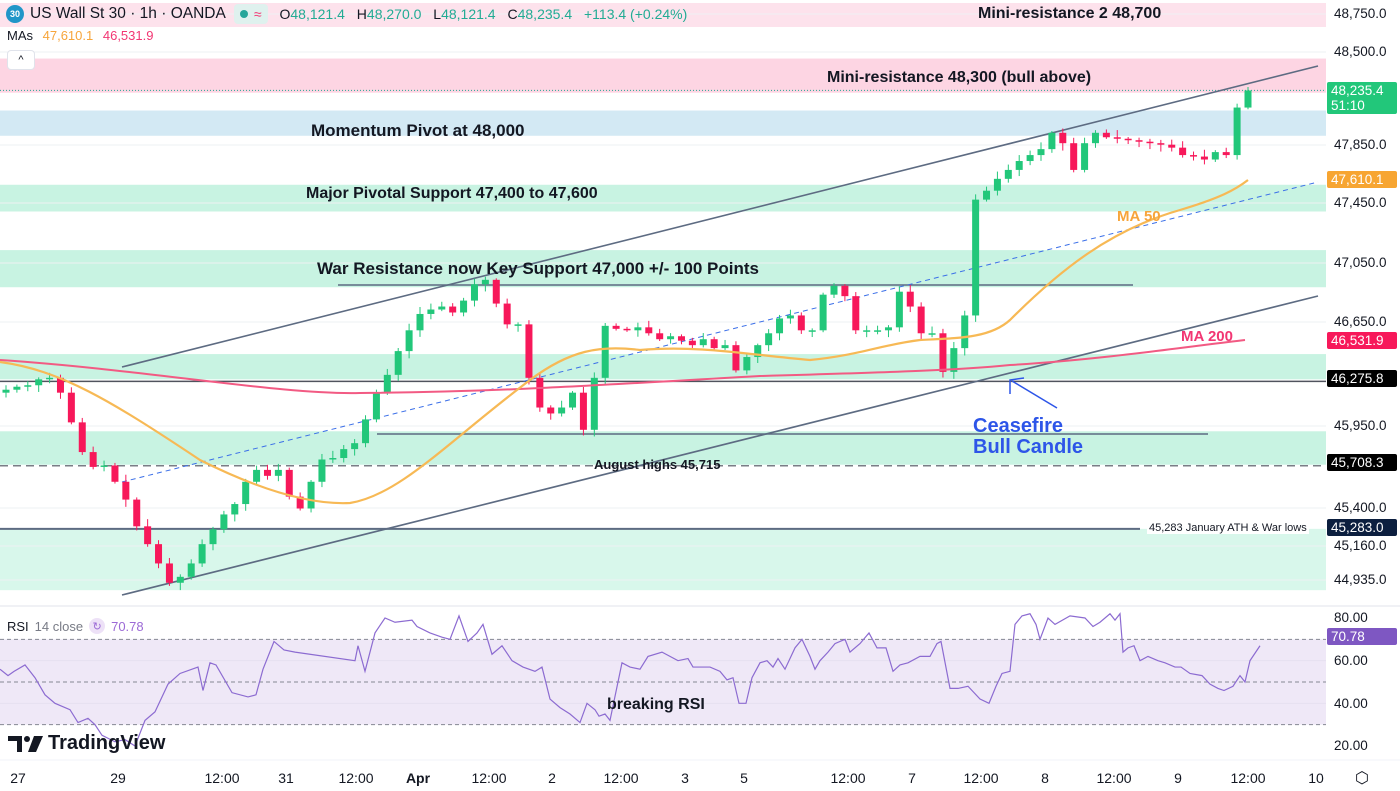 The height and width of the screenshot is (791, 1400). Describe the element at coordinates (545, 14) in the screenshot. I see `close-value: 48,235.4` at that location.